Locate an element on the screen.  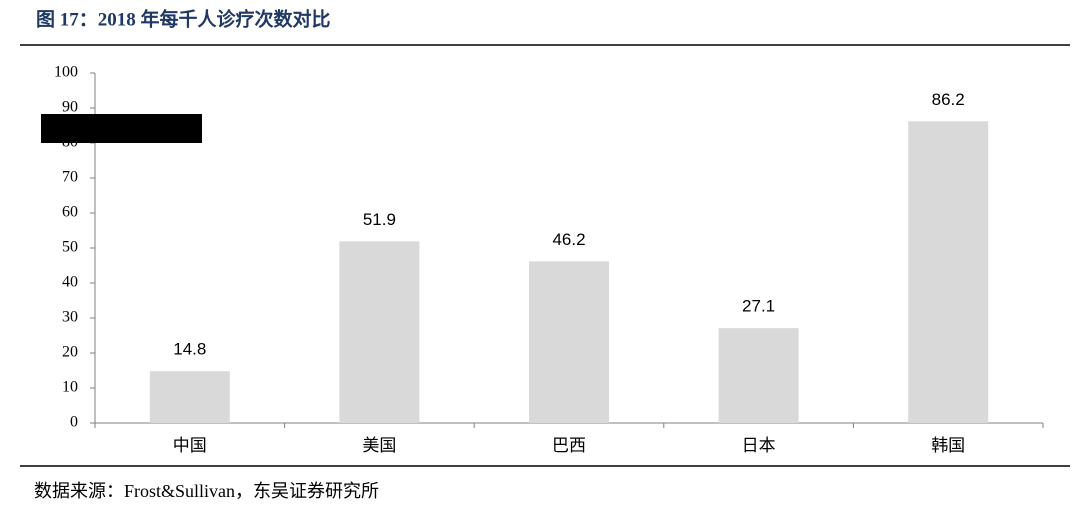
x-tick-label: 日本 is located at coordinates (759, 445).